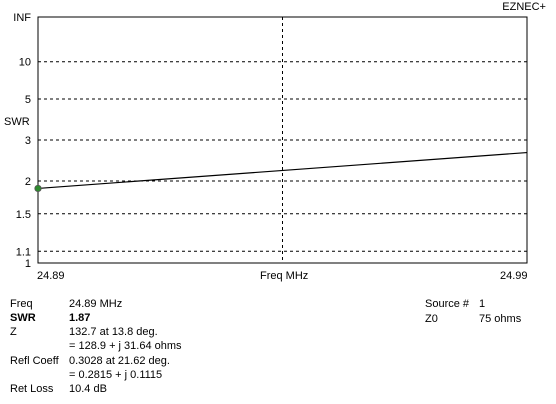 The height and width of the screenshot is (404, 556). What do you see at coordinates (28, 182) in the screenshot?
I see `y-tick-label: 2` at bounding box center [28, 182].